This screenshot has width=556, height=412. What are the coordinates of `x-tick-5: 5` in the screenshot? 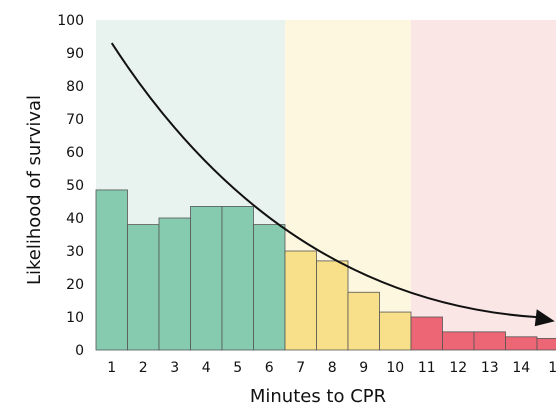 It's located at (237, 368).